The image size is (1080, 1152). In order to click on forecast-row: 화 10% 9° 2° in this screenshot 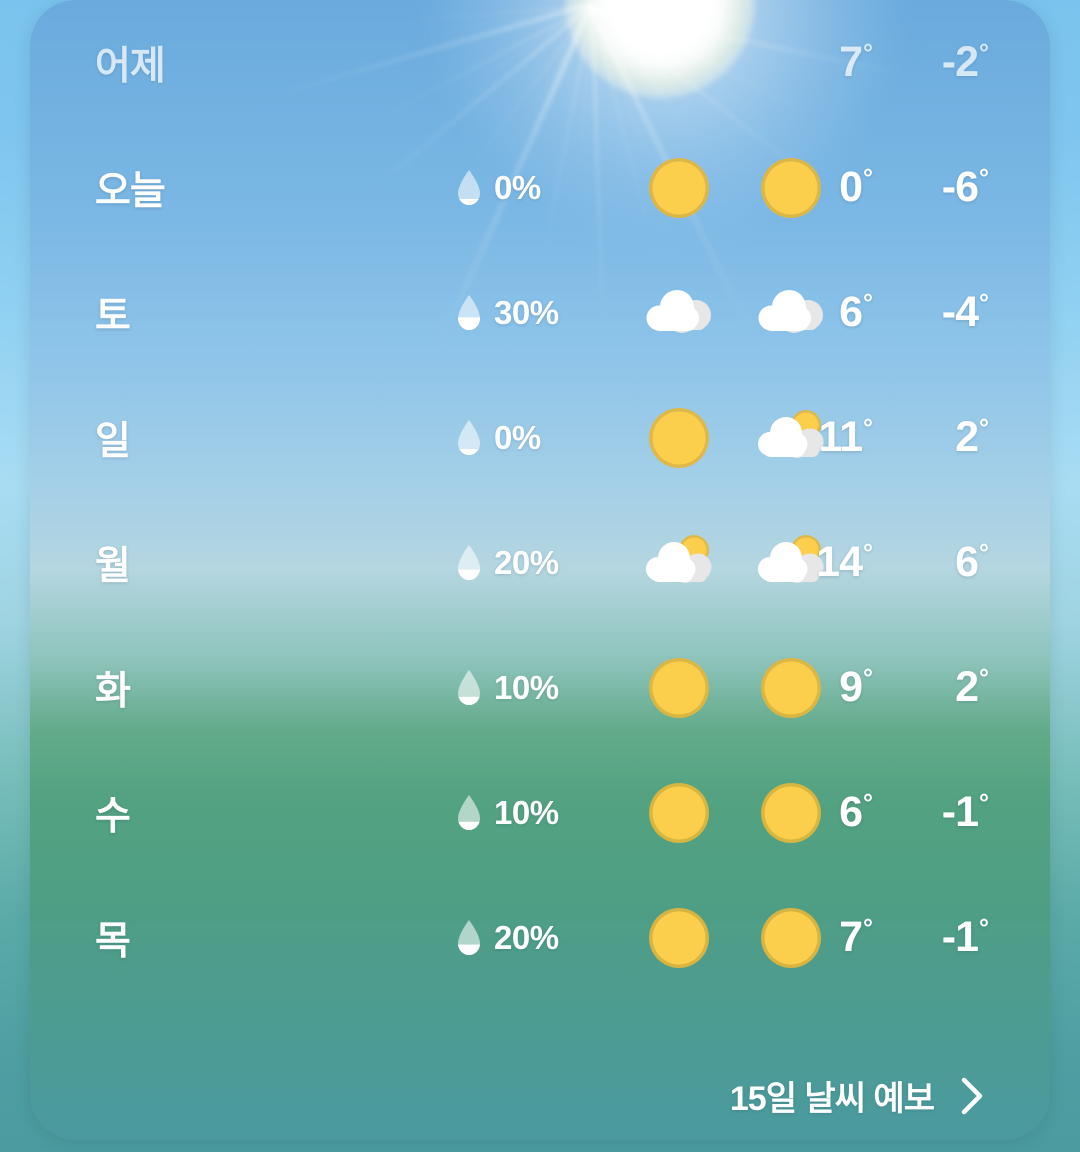, I will do `click(540, 687)`.